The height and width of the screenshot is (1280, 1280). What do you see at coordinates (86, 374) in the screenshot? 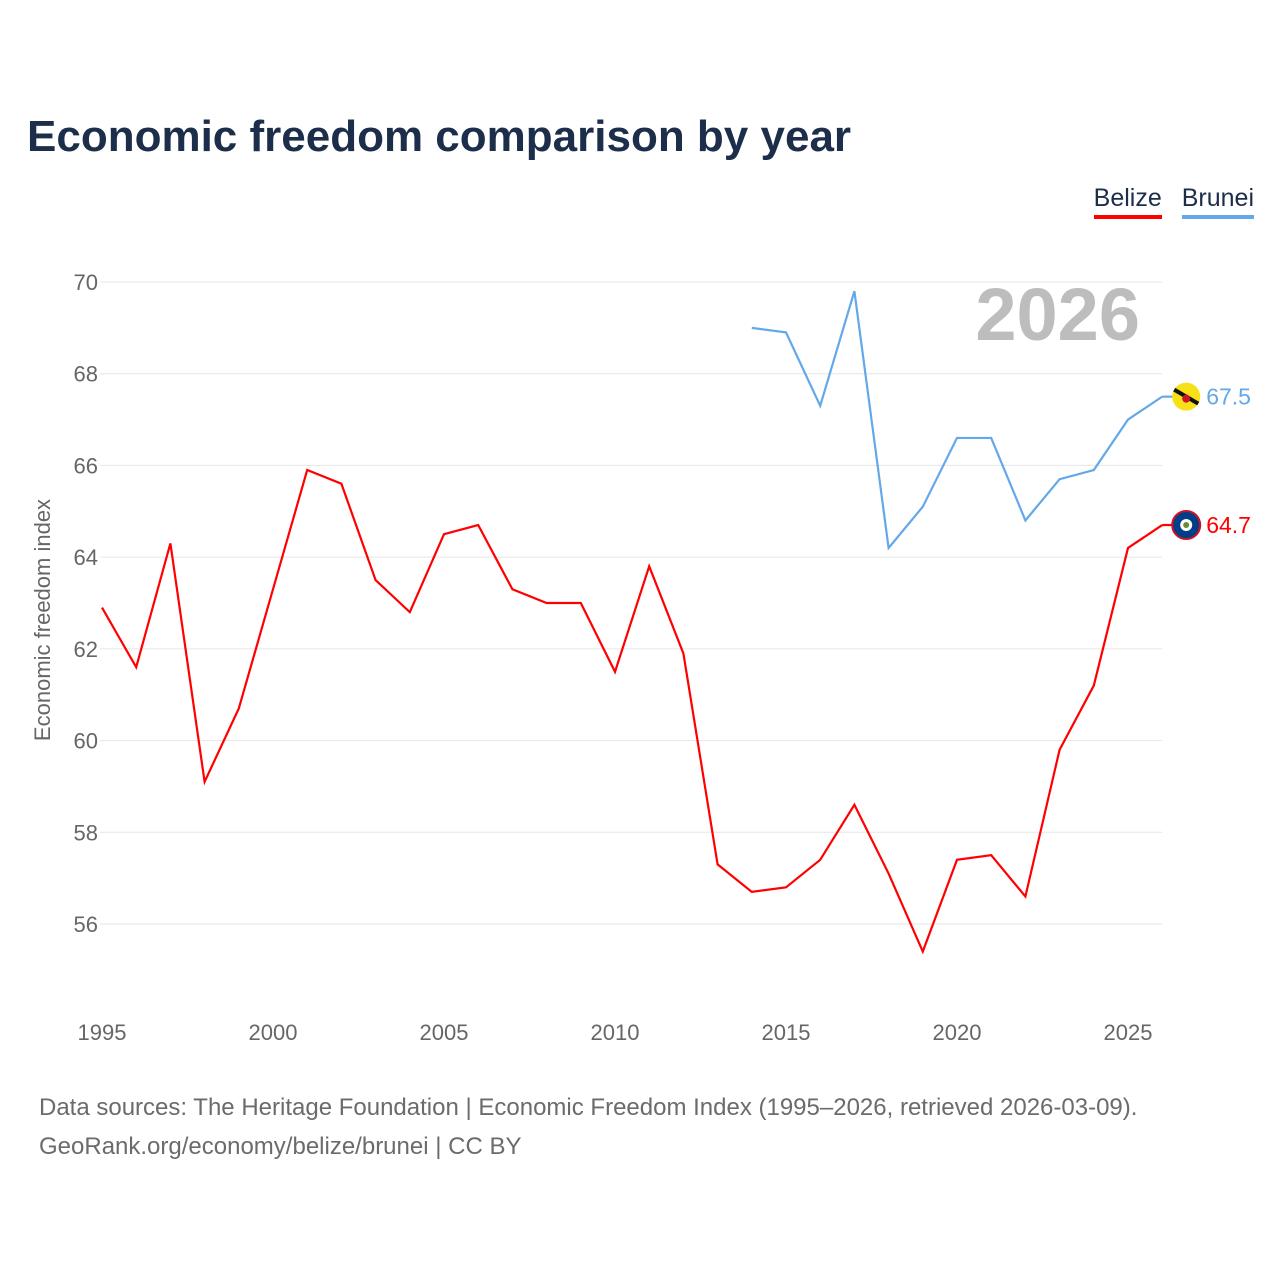
I see `y-tick-label: 68` at bounding box center [86, 374].